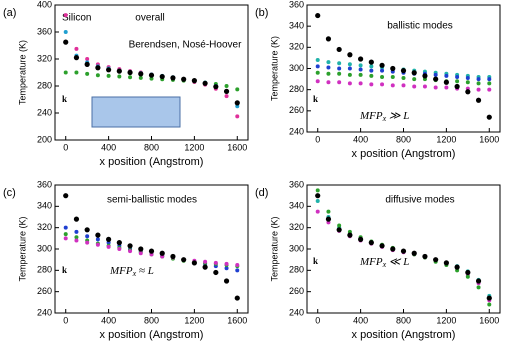 This screenshot has height=348, width=512. Describe the element at coordinates (9, 13) in the screenshot. I see `panel-label: (a)` at that location.